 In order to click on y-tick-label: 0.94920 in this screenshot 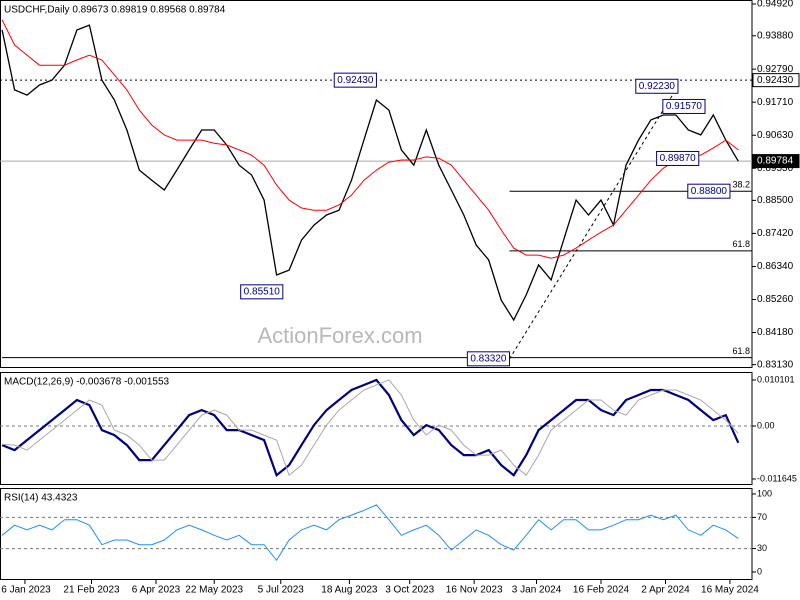, I will do `click(775, 5)`.